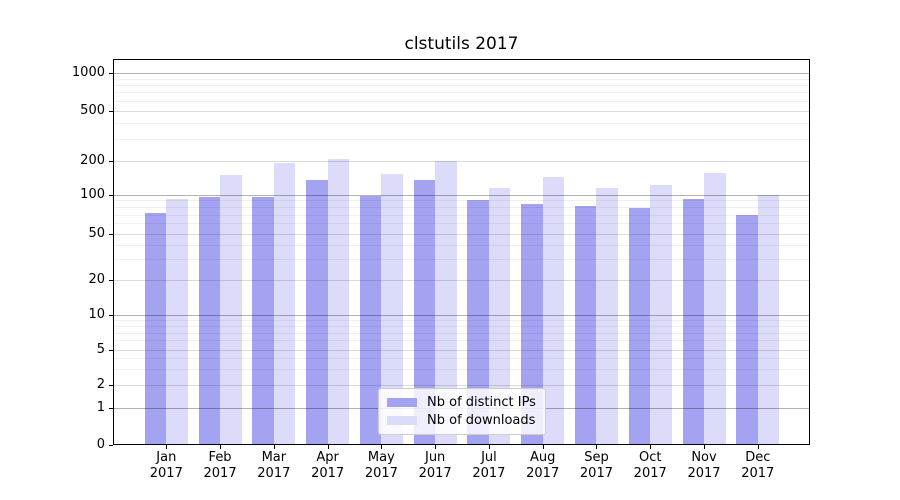 Image resolution: width=900 pixels, height=500 pixels. Describe the element at coordinates (284, 303) in the screenshot. I see `bar-downloads-mar` at that location.